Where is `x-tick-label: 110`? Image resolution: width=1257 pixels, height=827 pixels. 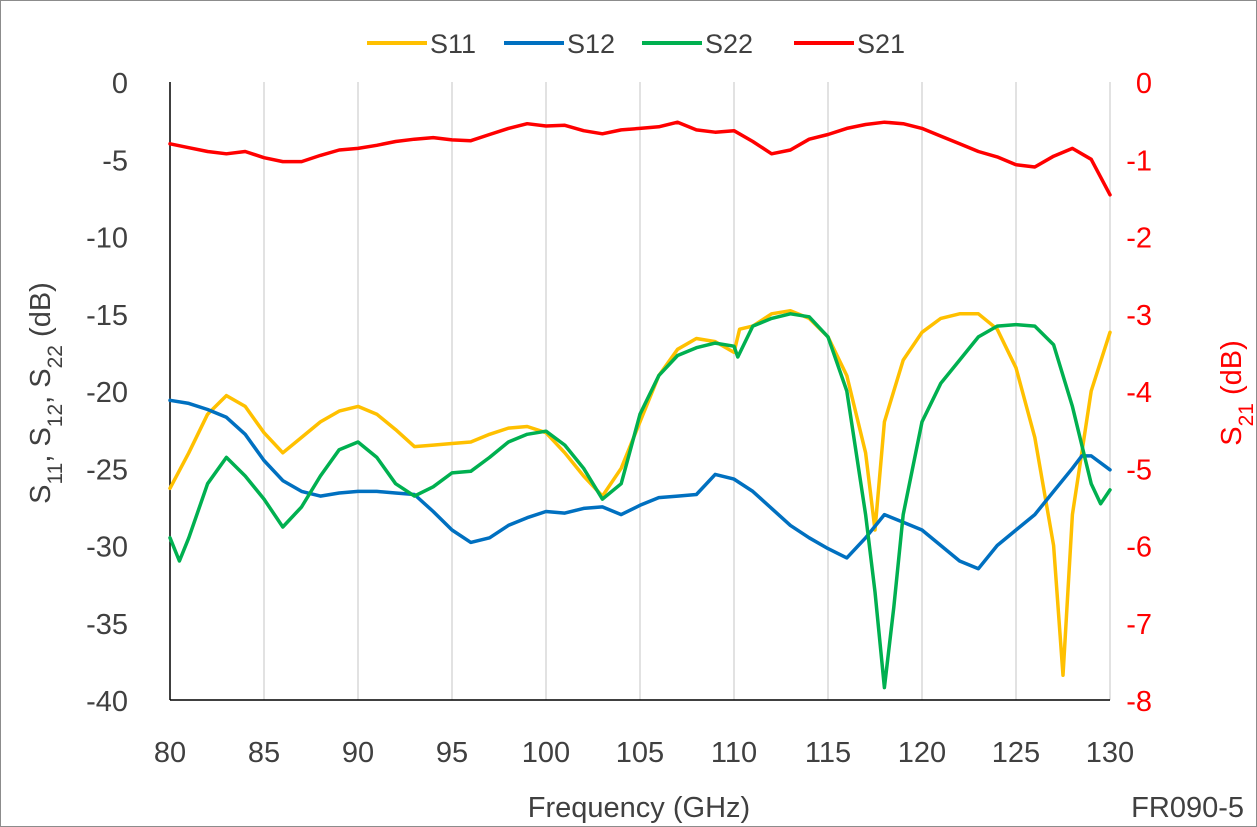 x-tick-label: 110 is located at coordinates (734, 753).